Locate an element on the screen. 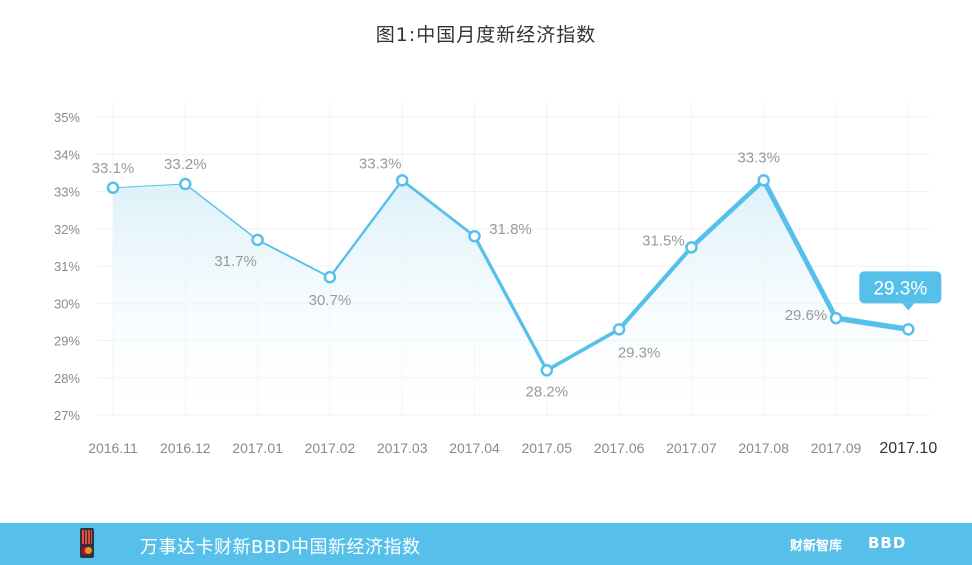  data-label: 30.7% is located at coordinates (330, 300).